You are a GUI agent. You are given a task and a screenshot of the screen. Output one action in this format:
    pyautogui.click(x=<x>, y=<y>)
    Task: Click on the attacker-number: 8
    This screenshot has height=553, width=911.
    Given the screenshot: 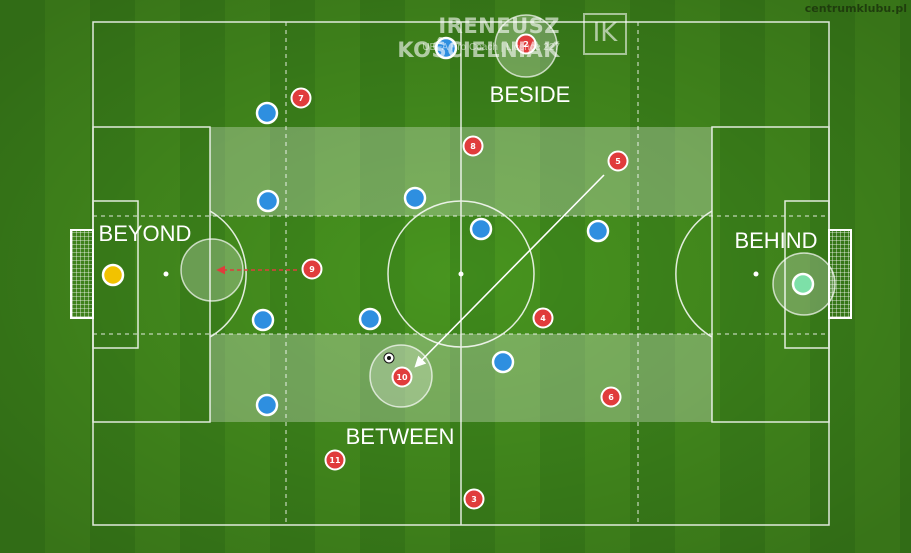 What is the action you would take?
    pyautogui.click(x=473, y=146)
    